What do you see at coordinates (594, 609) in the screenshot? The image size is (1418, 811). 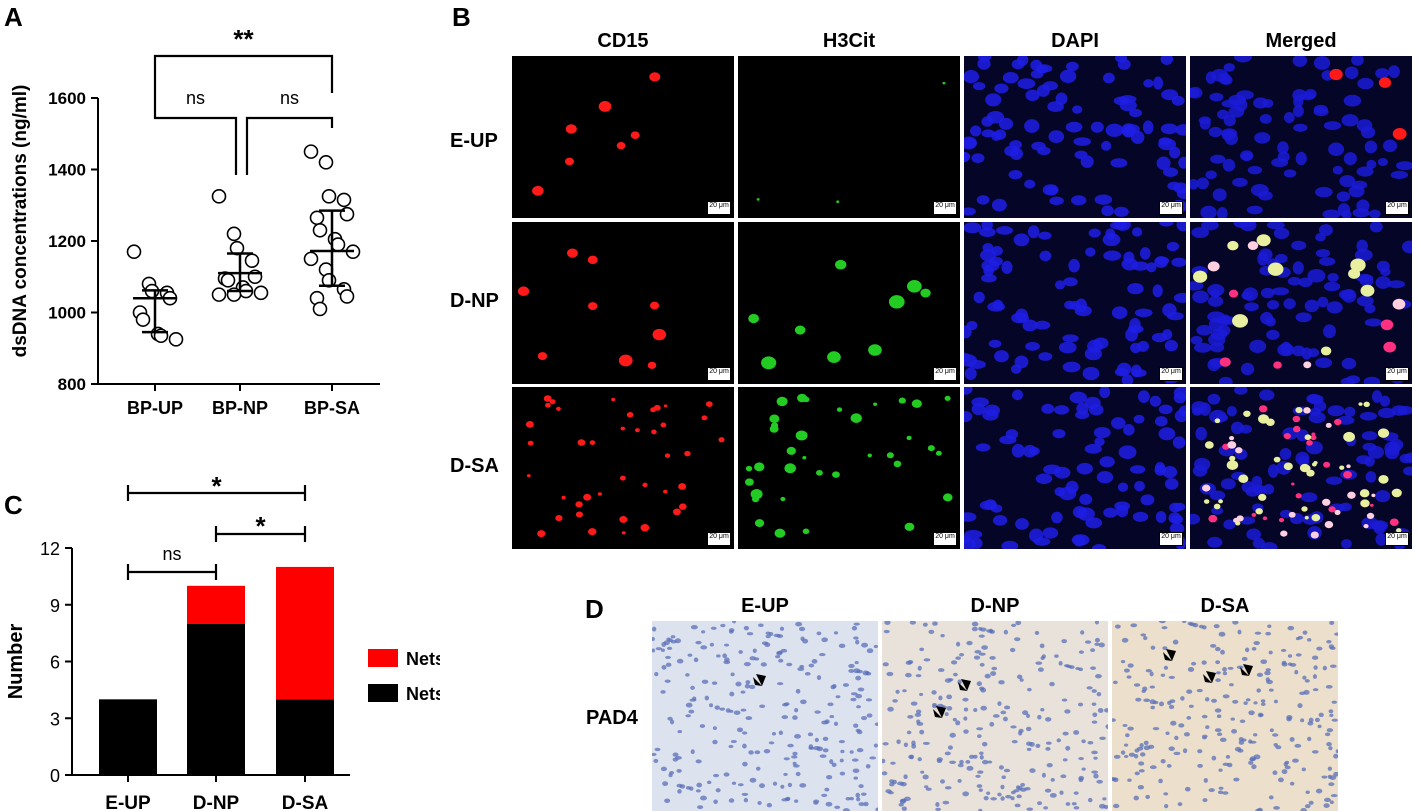 I see `panel-letter-d: D` at bounding box center [594, 609].